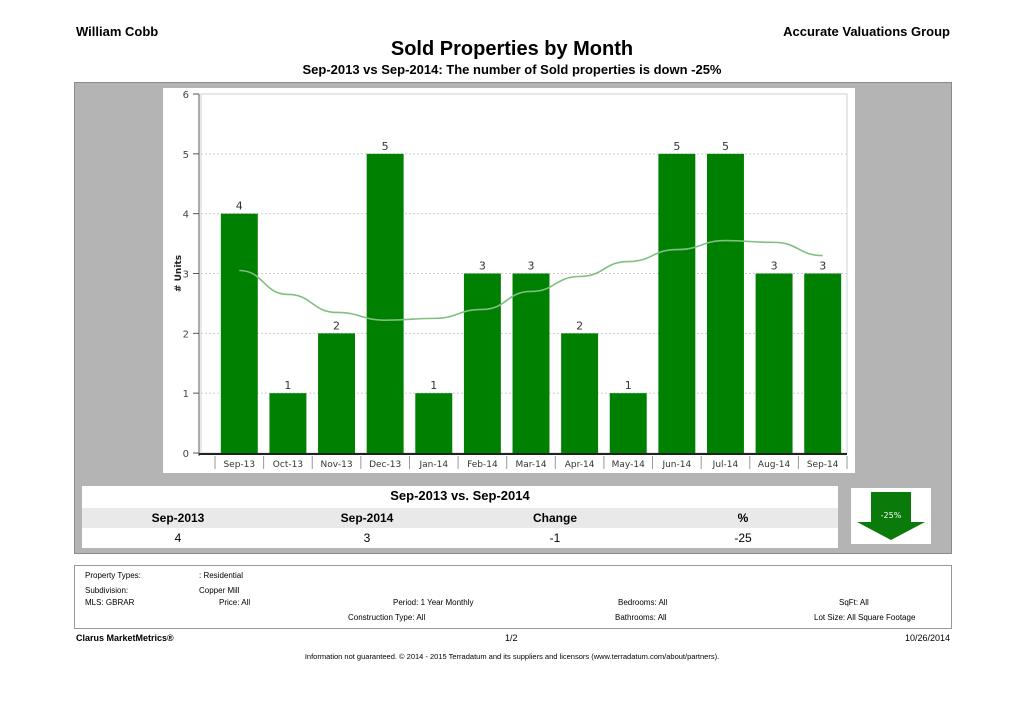 The image size is (1024, 724). I want to click on x-tick-label: Oct-13, so click(288, 465).